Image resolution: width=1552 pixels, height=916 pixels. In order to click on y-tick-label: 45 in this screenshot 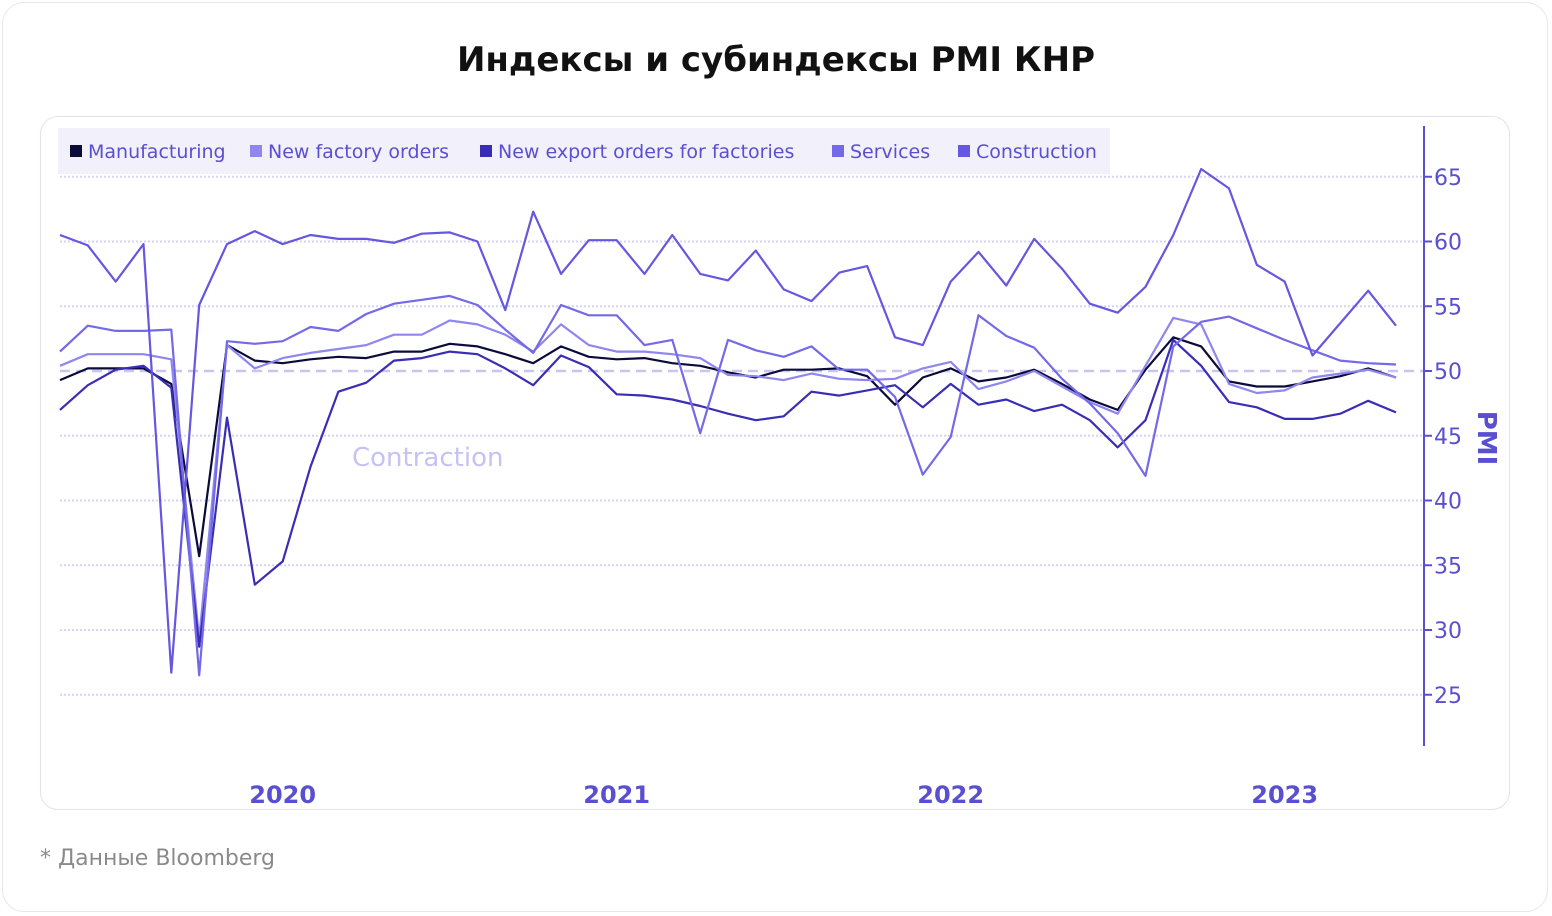, I will do `click(1448, 437)`.